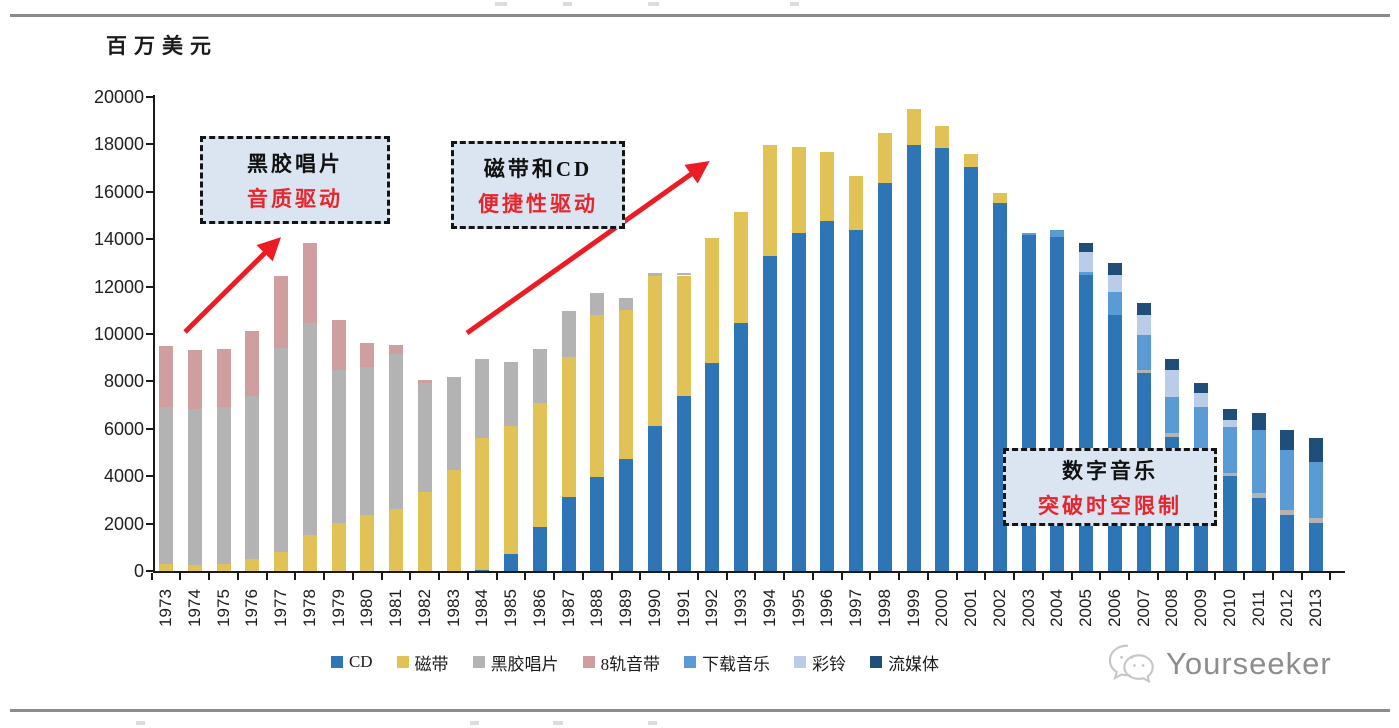 This screenshot has height=728, width=1399. I want to click on x-year-label: 1988, so click(597, 608).